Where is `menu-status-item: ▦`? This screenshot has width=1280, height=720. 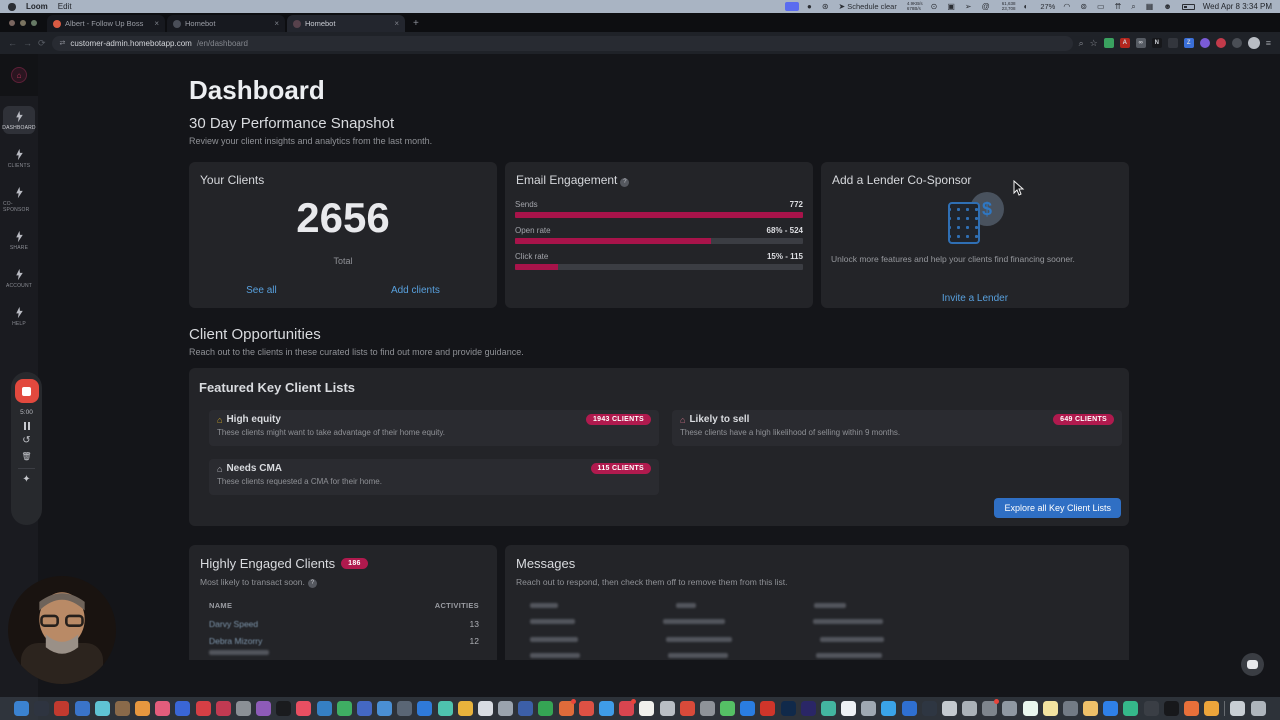
menu-status-item: ▦ is located at coordinates (1151, 6).